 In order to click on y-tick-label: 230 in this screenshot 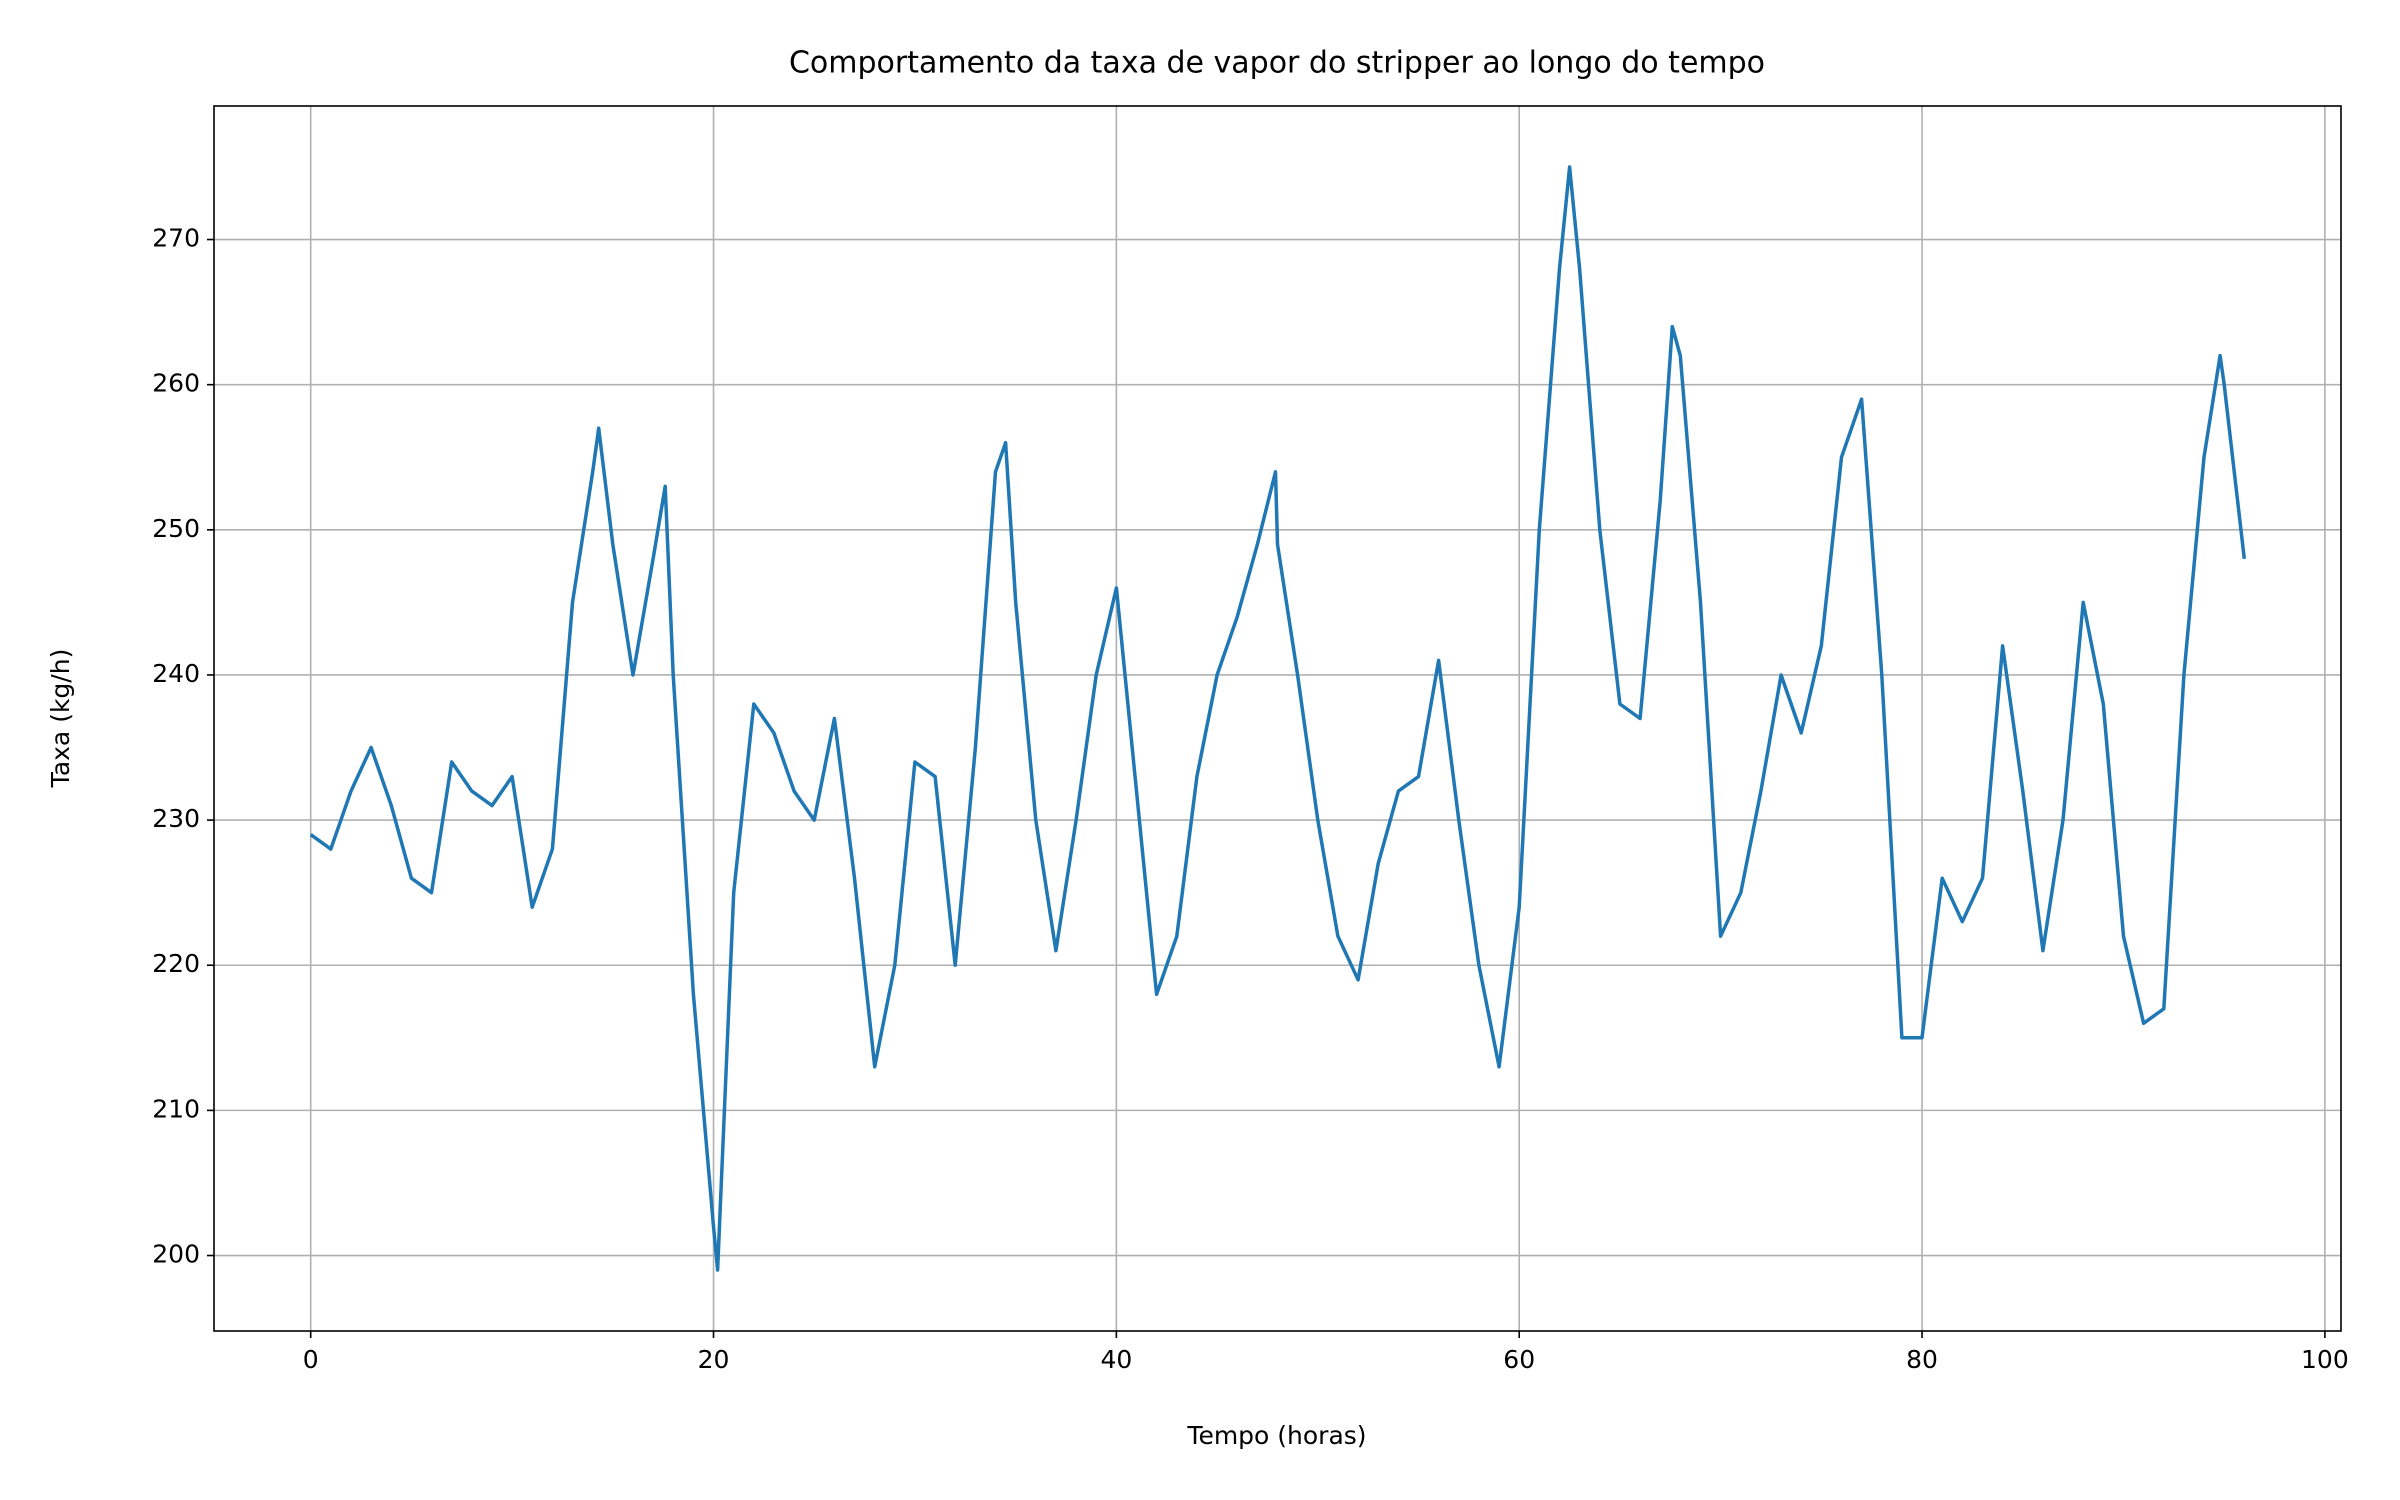, I will do `click(176, 818)`.